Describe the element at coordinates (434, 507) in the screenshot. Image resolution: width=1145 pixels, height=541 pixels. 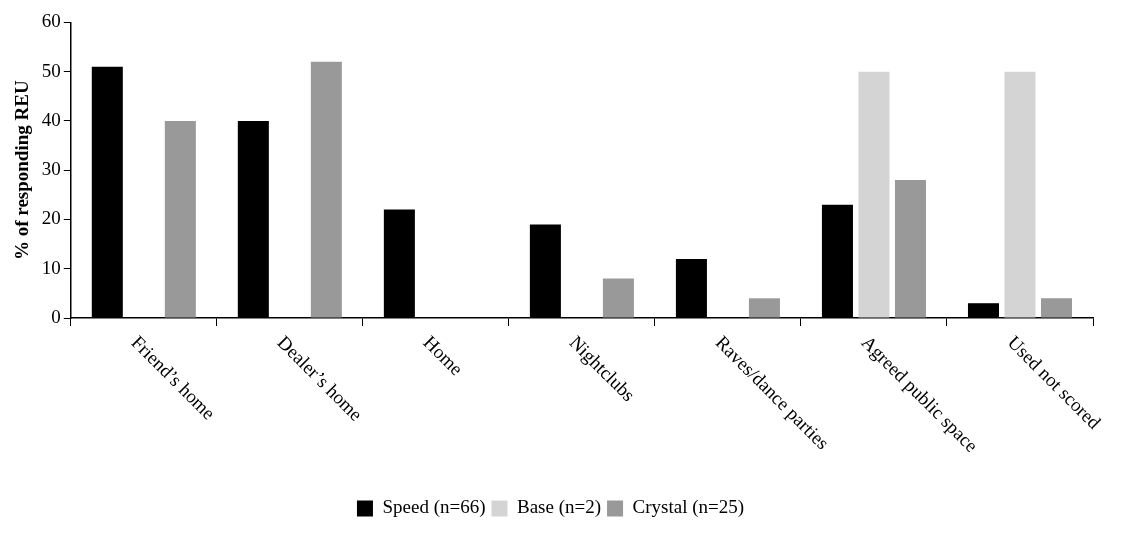
I see `legend-label: Speed (n=66)` at that location.